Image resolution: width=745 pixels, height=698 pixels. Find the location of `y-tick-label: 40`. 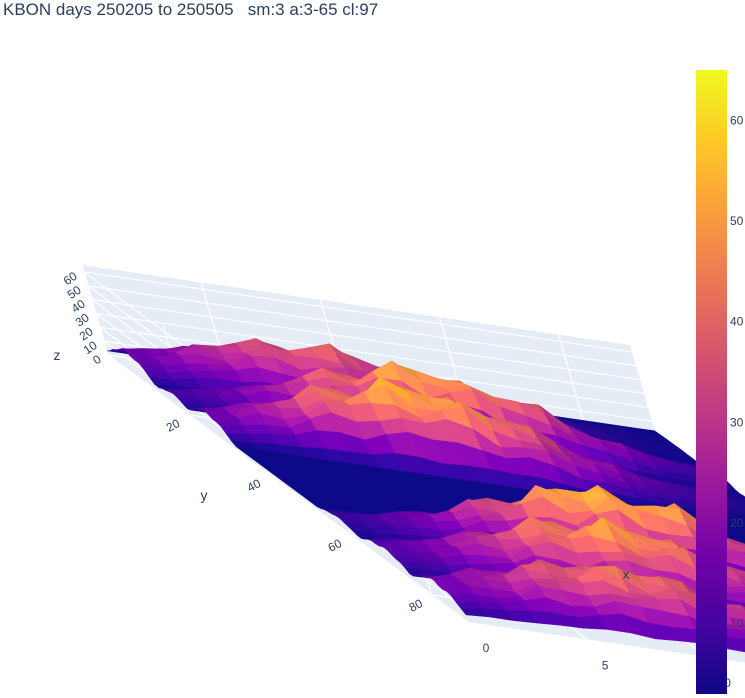

y-tick-label: 40 is located at coordinates (254, 485).